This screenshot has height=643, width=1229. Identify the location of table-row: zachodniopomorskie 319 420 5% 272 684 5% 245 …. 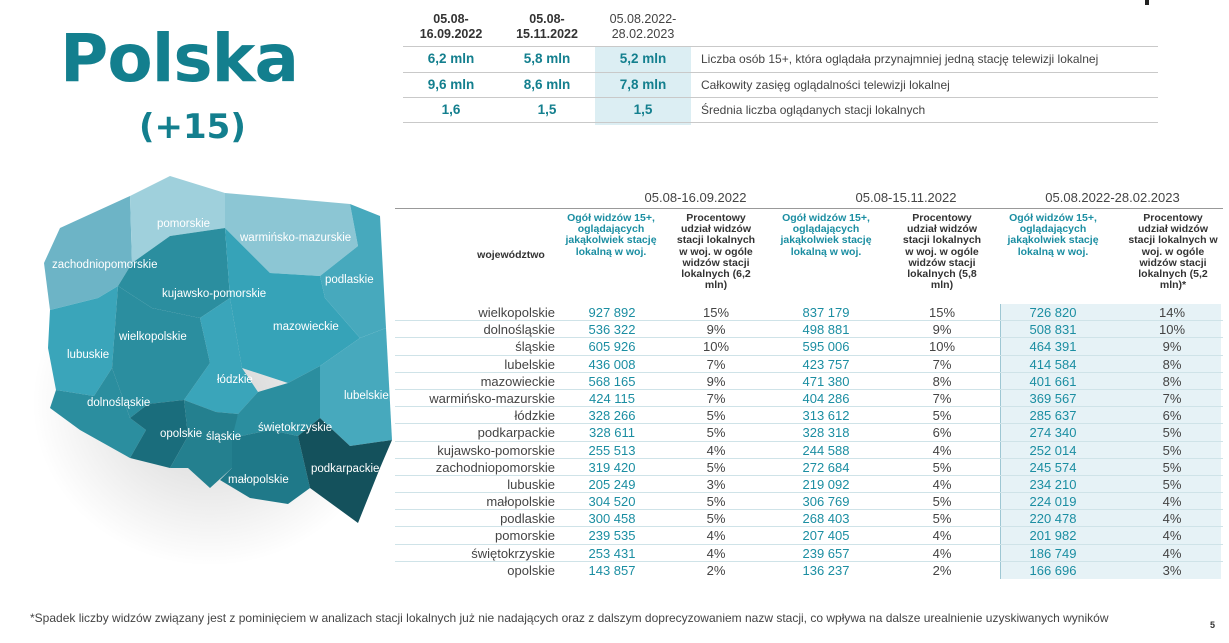
(809, 467).